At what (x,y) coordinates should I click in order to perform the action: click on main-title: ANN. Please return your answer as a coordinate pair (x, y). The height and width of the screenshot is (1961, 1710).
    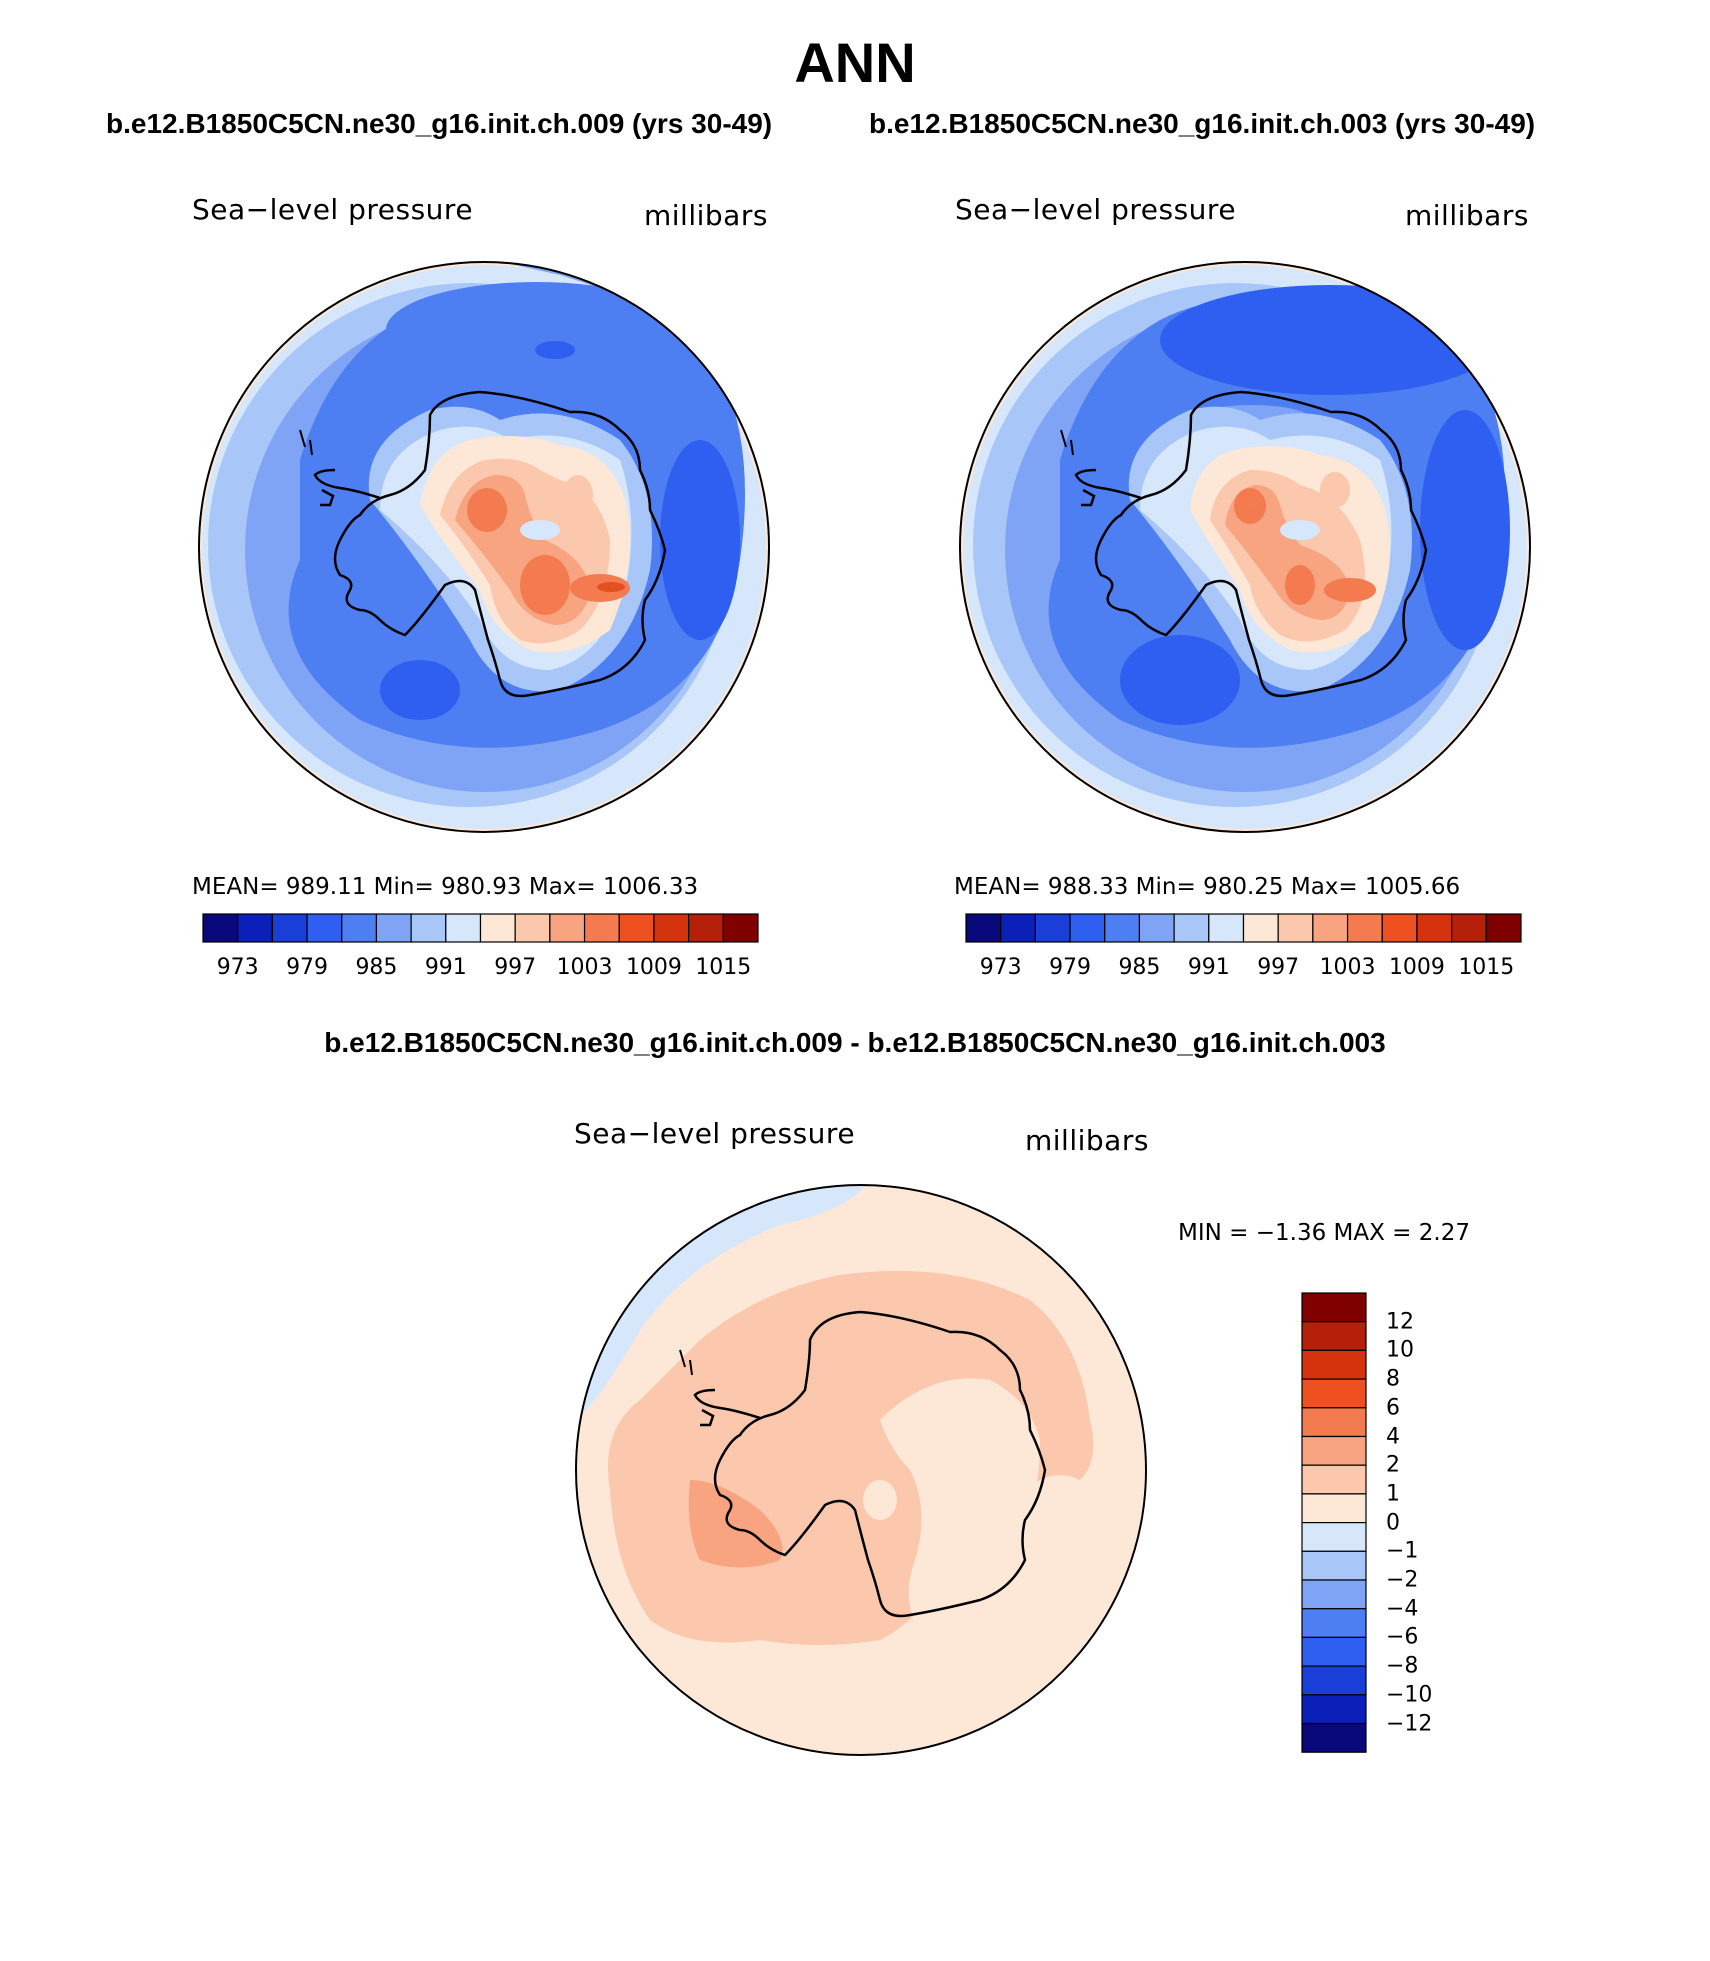
    Looking at the image, I should click on (855, 62).